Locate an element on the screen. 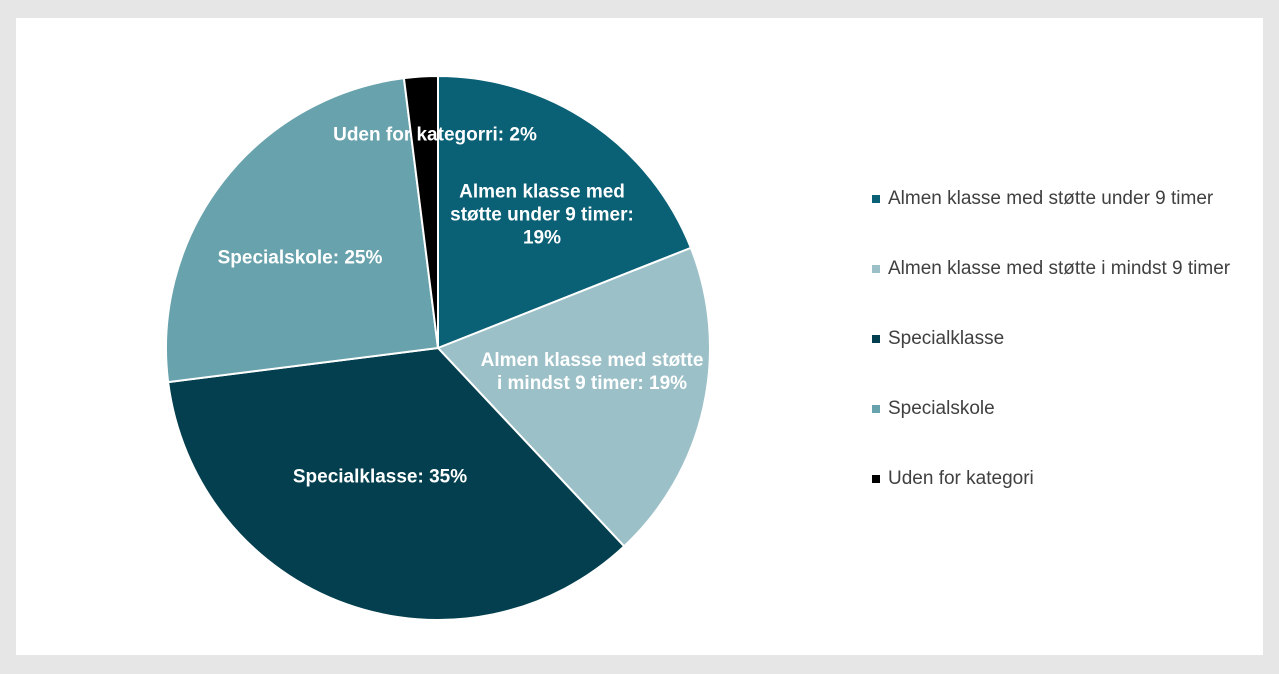  legend-item: Almen klasse med støtte i mindst 9 timer is located at coordinates (1062, 291).